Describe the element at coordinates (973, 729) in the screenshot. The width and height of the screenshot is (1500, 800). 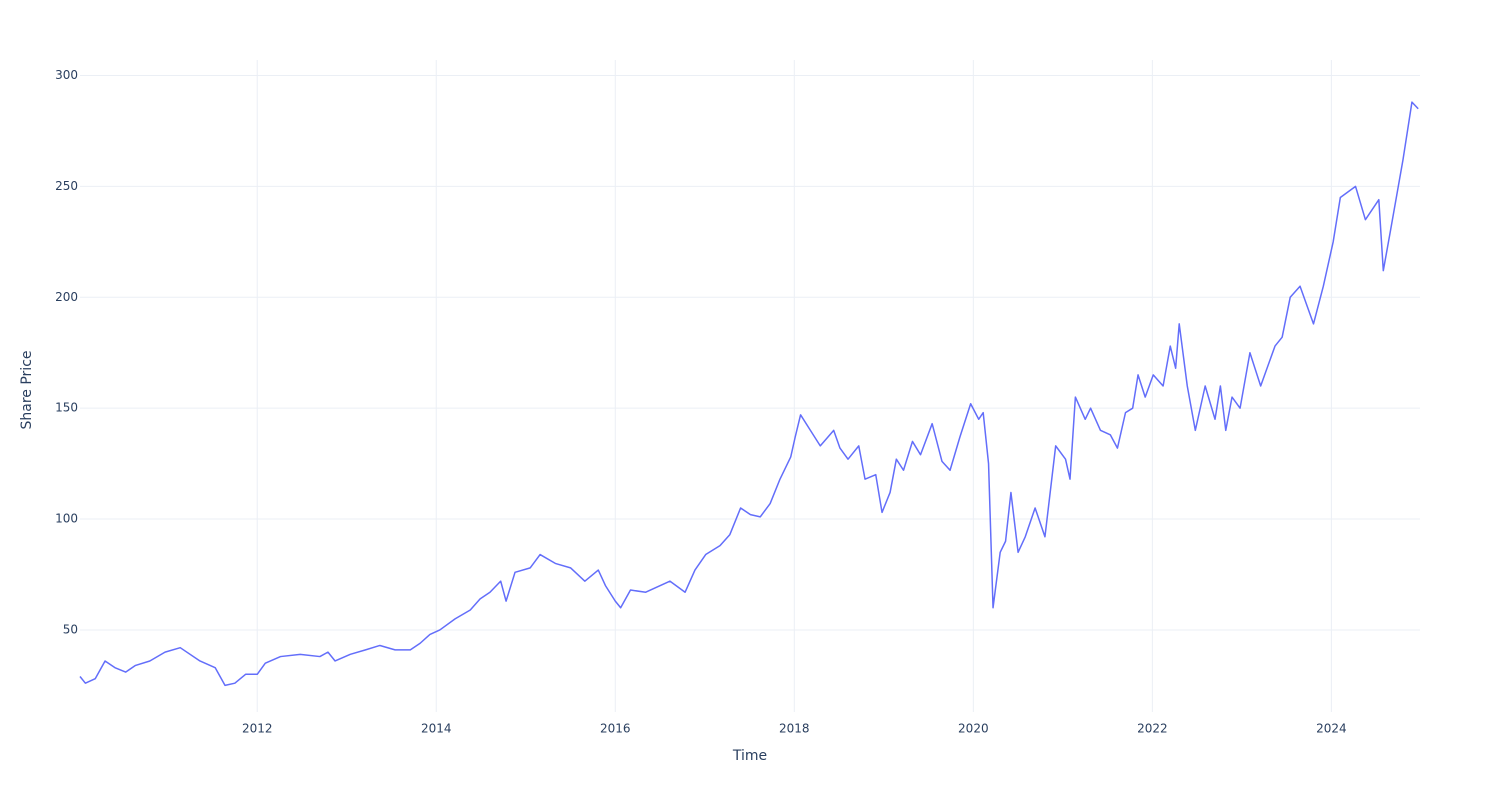
I see `x-tick-label: 2020` at that location.